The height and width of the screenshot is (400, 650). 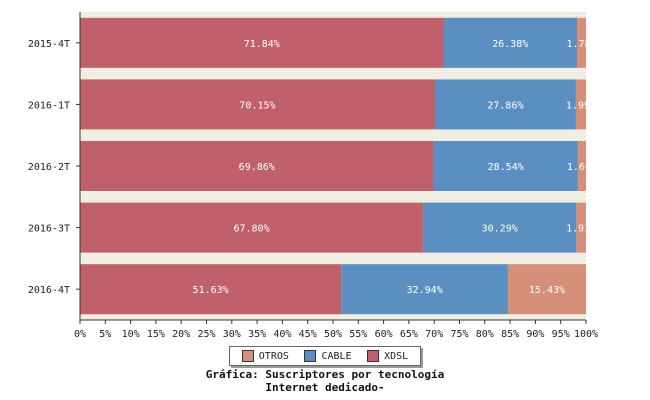 I want to click on right-margin, so click(x=618, y=170).